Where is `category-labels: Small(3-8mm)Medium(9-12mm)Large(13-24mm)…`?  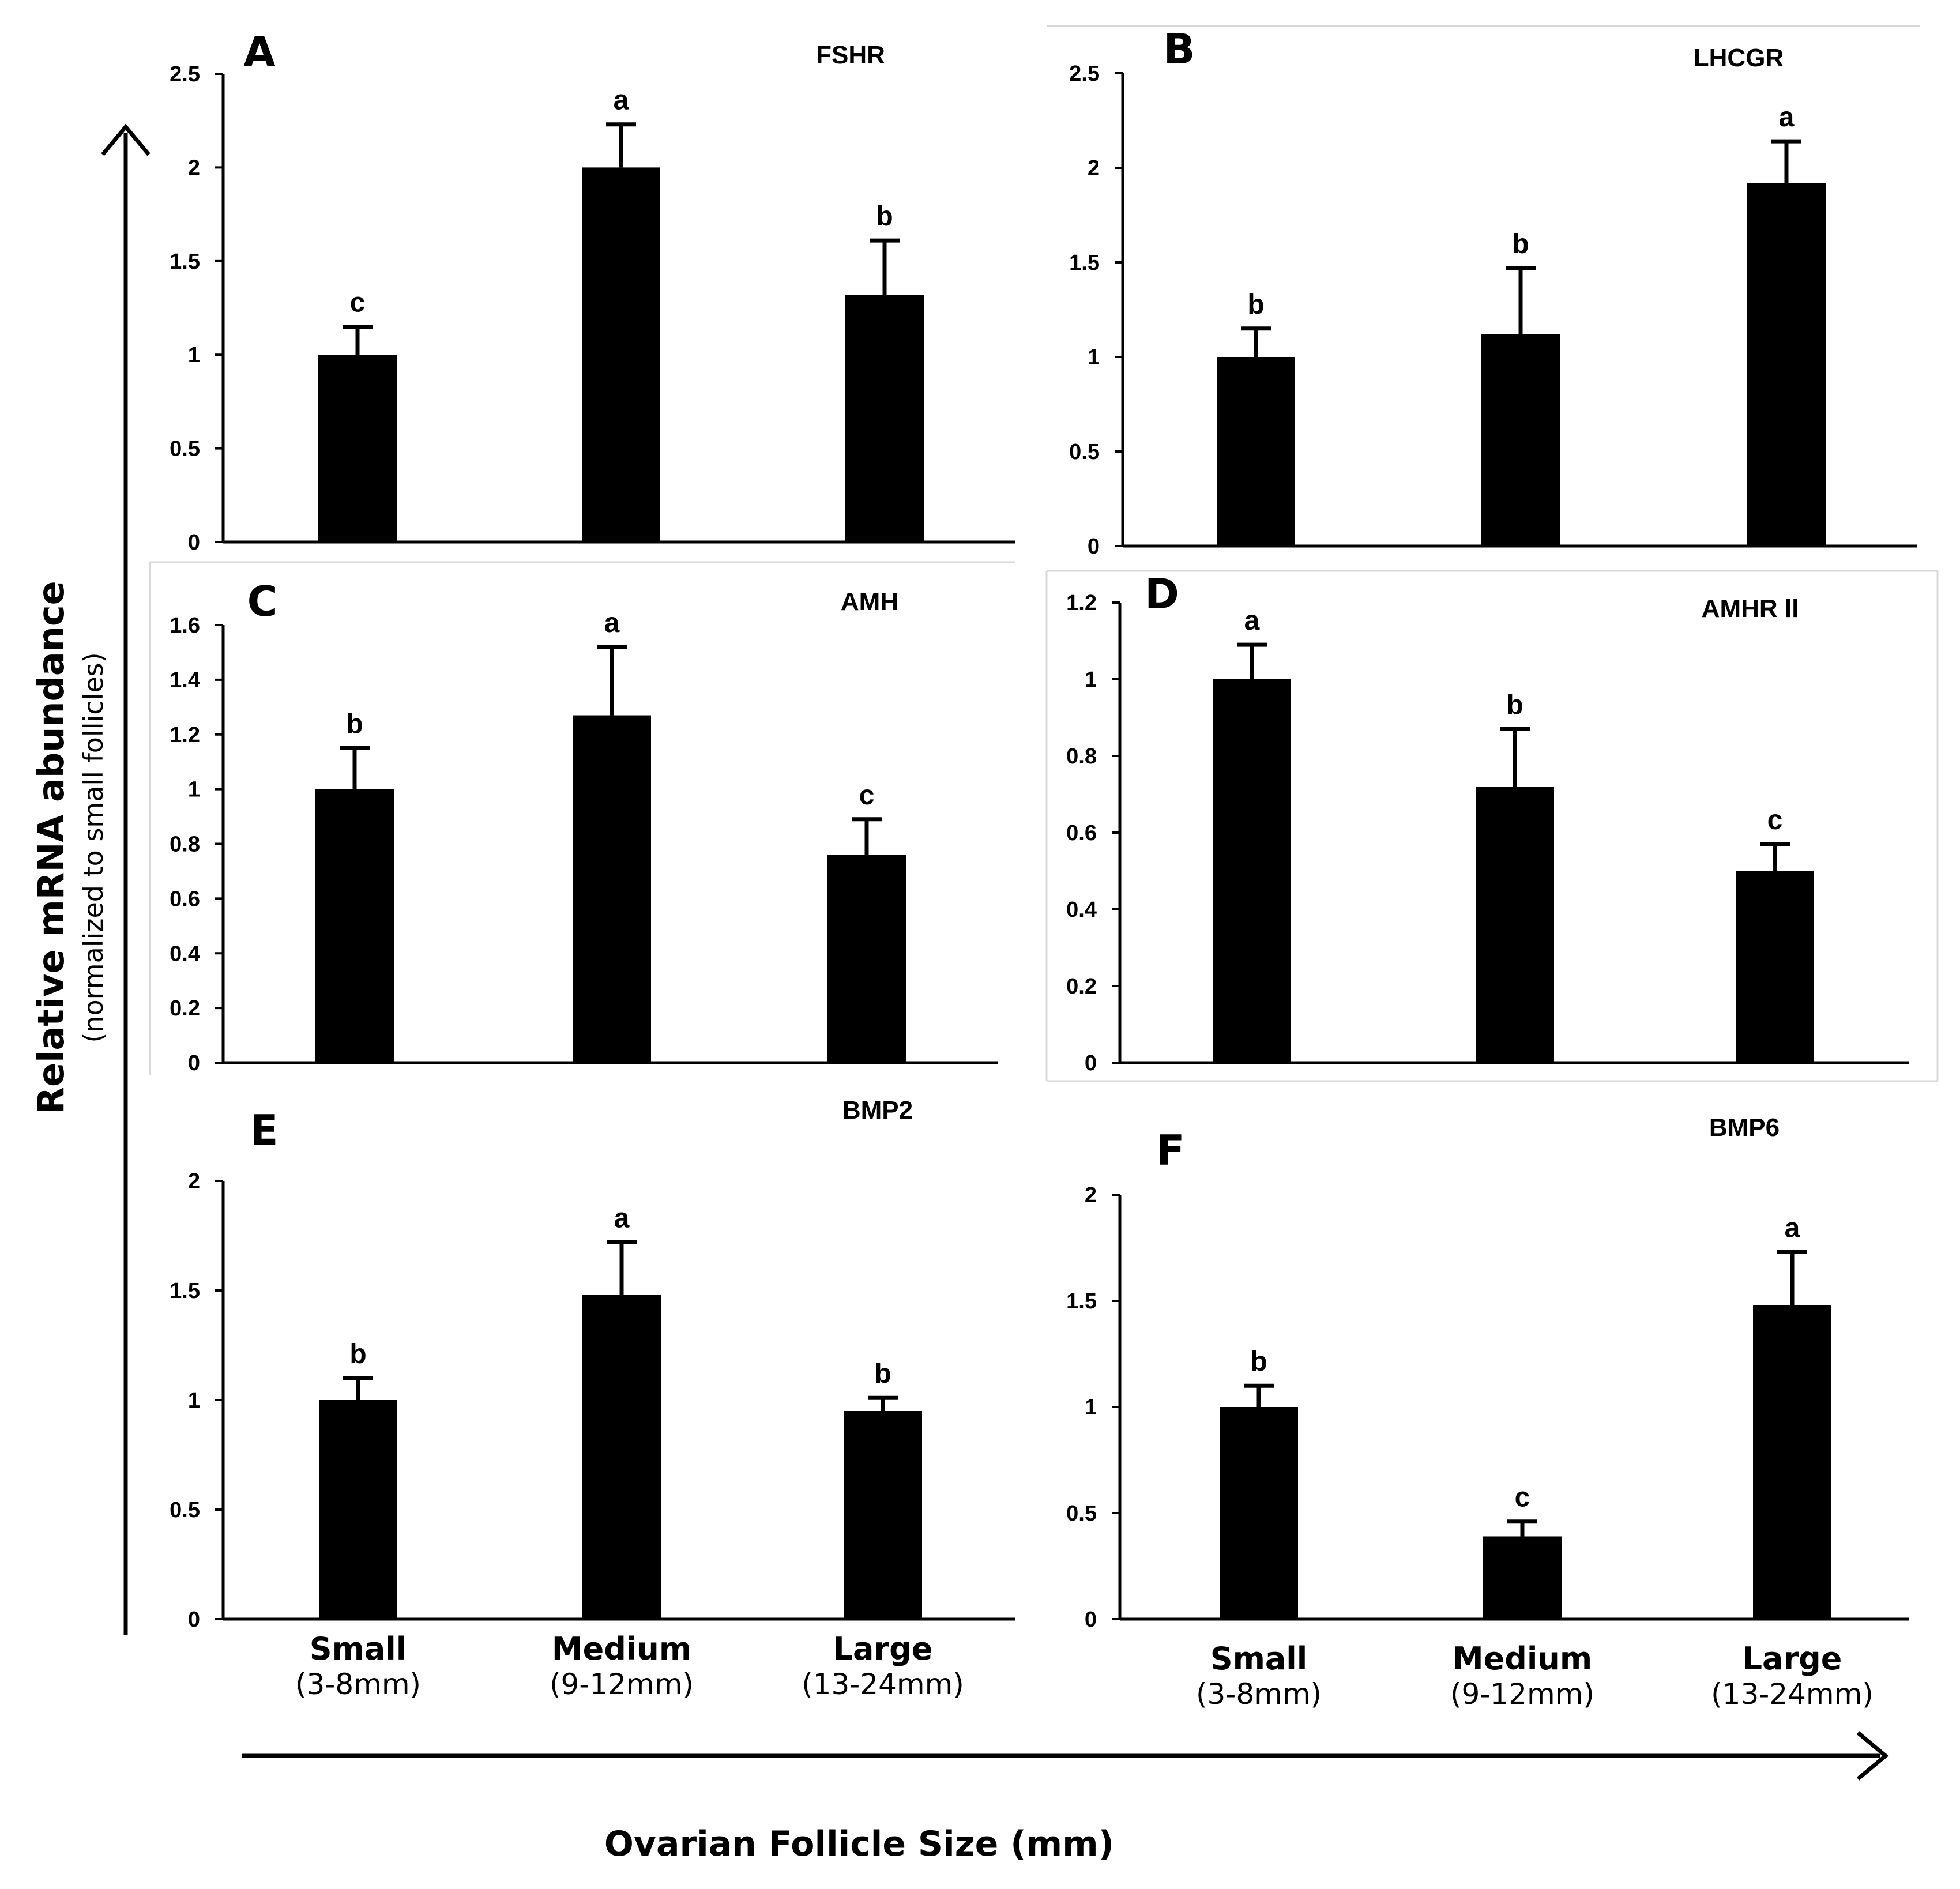
category-labels: Small(3-8mm)Medium(9-12mm)Large(13-24mm)… is located at coordinates (1084, 1671).